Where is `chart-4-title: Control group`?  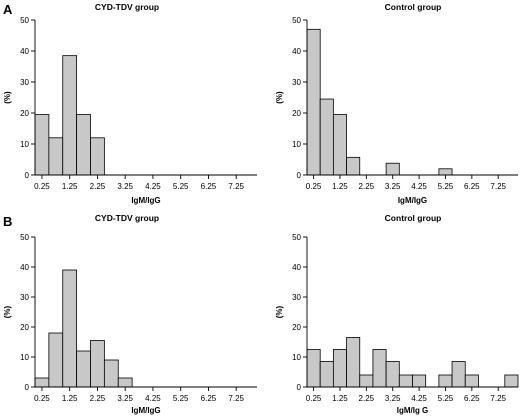 chart-4-title: Control group is located at coordinates (413, 218).